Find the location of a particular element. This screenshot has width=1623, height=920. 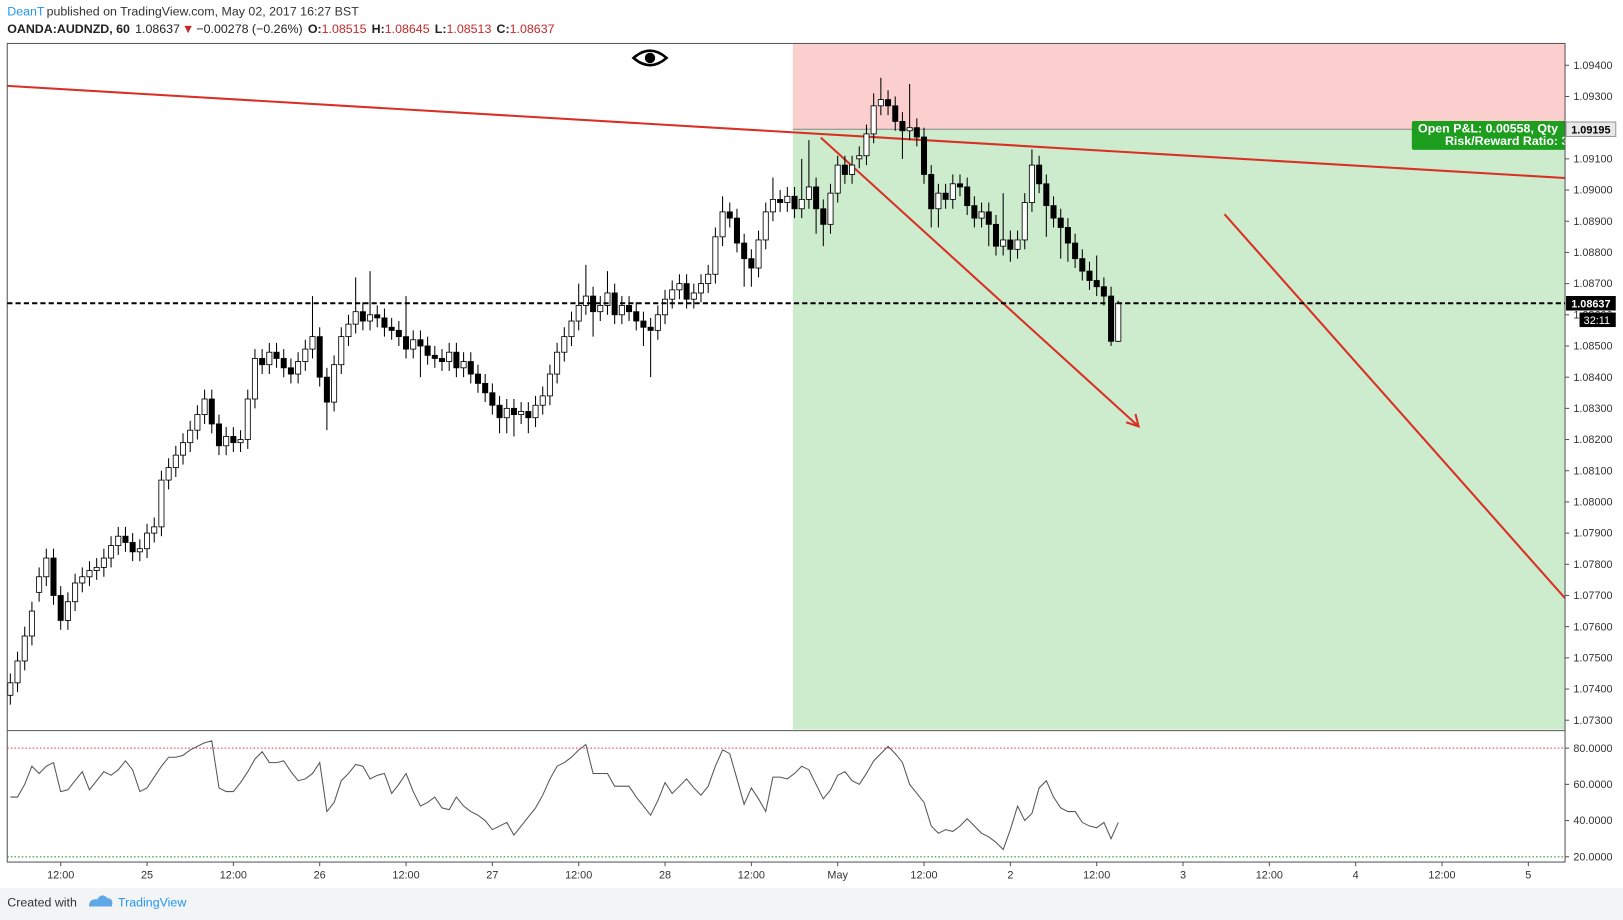

rsi-tick-label: 80.0000 is located at coordinates (1592, 749).